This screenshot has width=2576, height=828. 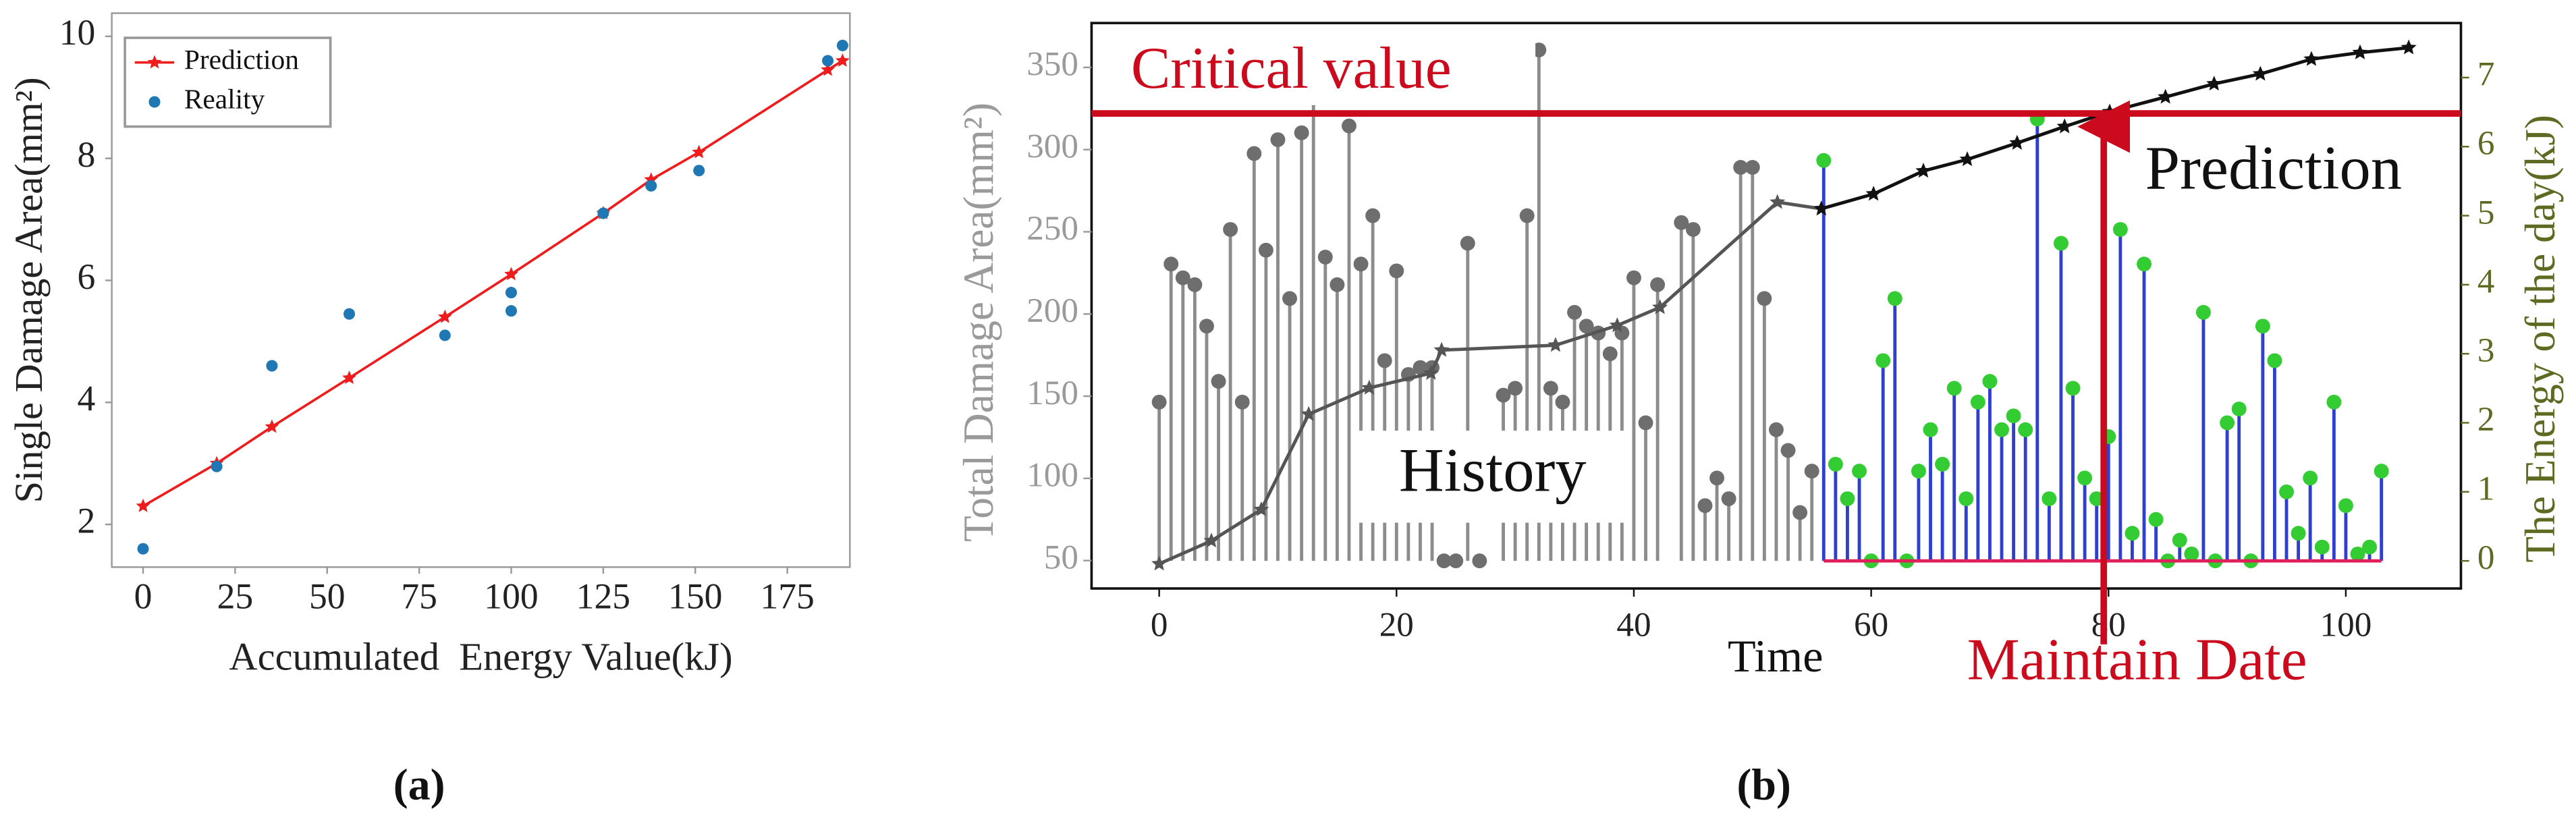 I want to click on y-tick-label: 2, so click(x=86, y=520).